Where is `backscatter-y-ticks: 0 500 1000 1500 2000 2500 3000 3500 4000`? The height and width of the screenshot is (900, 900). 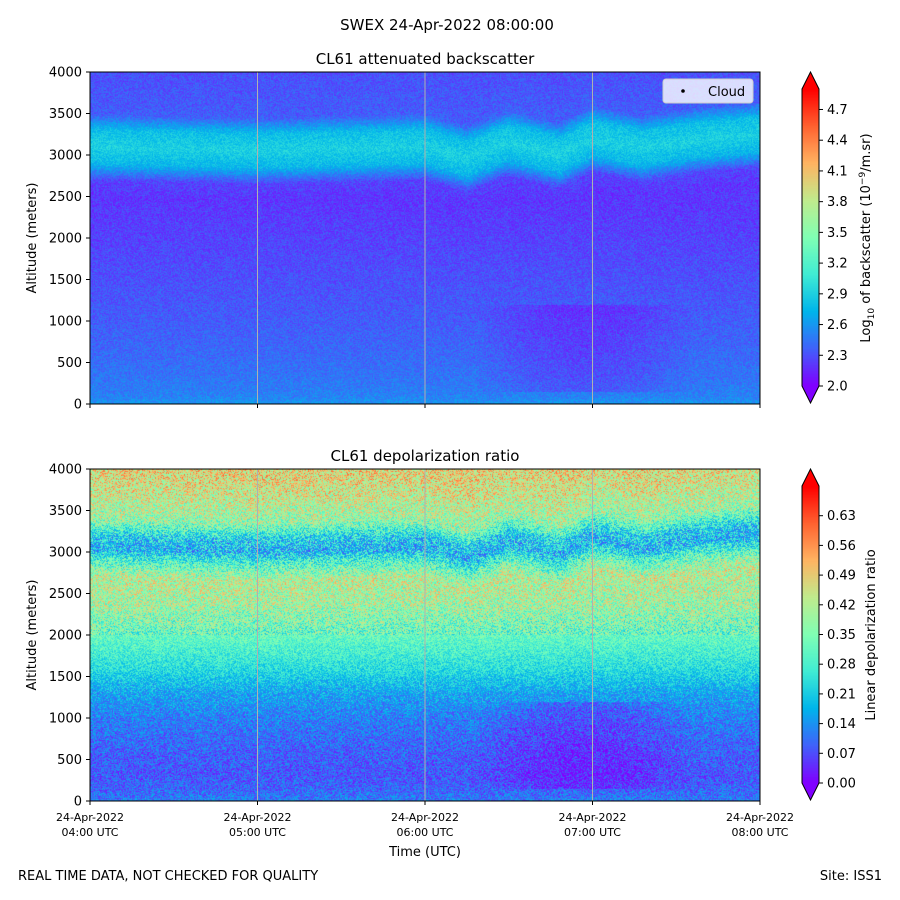 backscatter-y-ticks: 0 500 1000 1500 2000 2500 3000 3500 4000 is located at coordinates (69, 239).